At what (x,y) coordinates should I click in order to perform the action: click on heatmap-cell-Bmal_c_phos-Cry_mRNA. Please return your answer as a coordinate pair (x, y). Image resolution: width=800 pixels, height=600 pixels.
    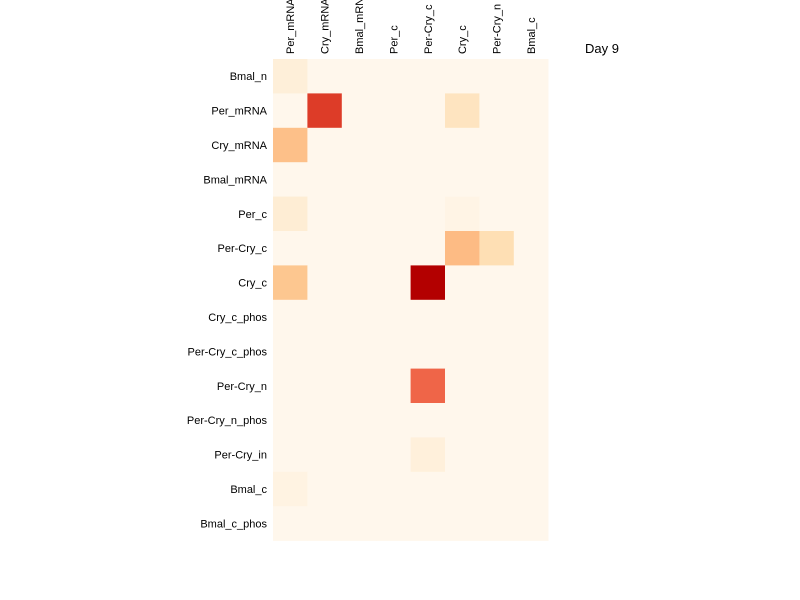
    Looking at the image, I should click on (325, 523).